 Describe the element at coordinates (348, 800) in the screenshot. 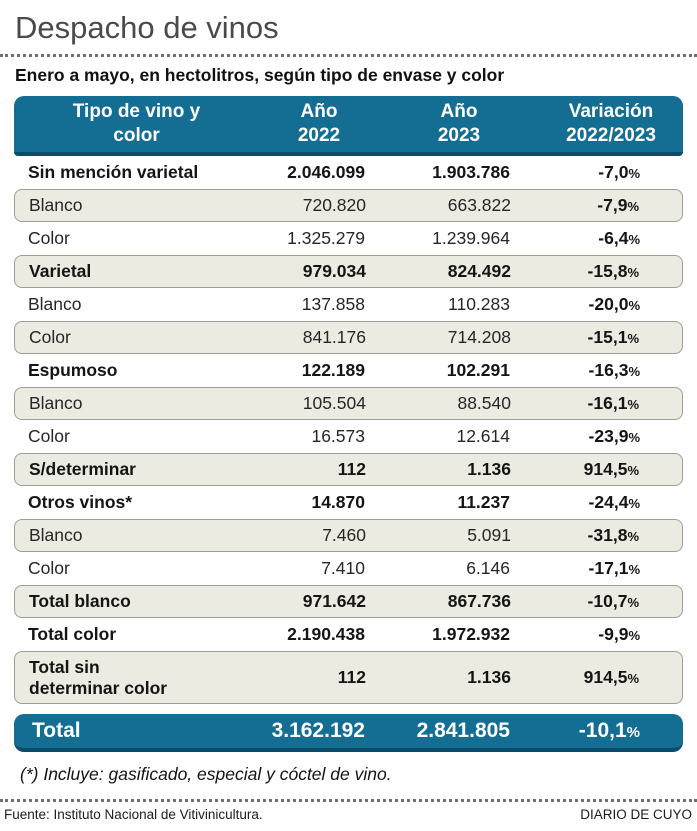

I see `footer-divider` at that location.